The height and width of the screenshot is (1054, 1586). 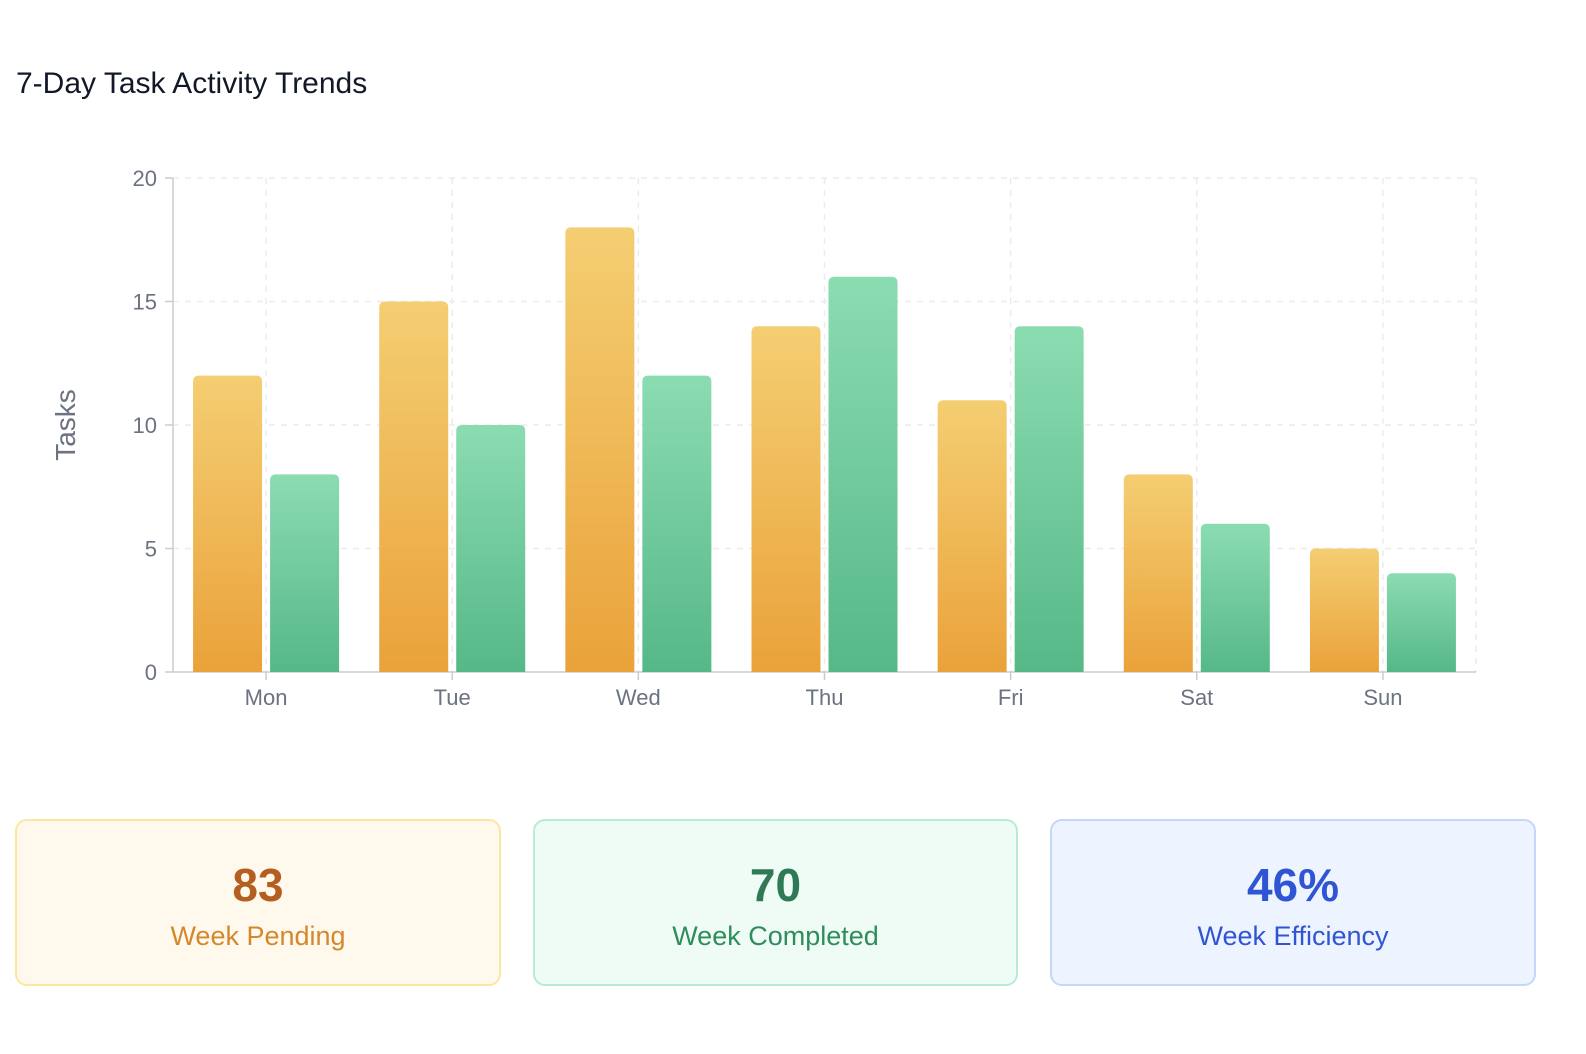 I want to click on x-tick-label: Thu, so click(x=825, y=697).